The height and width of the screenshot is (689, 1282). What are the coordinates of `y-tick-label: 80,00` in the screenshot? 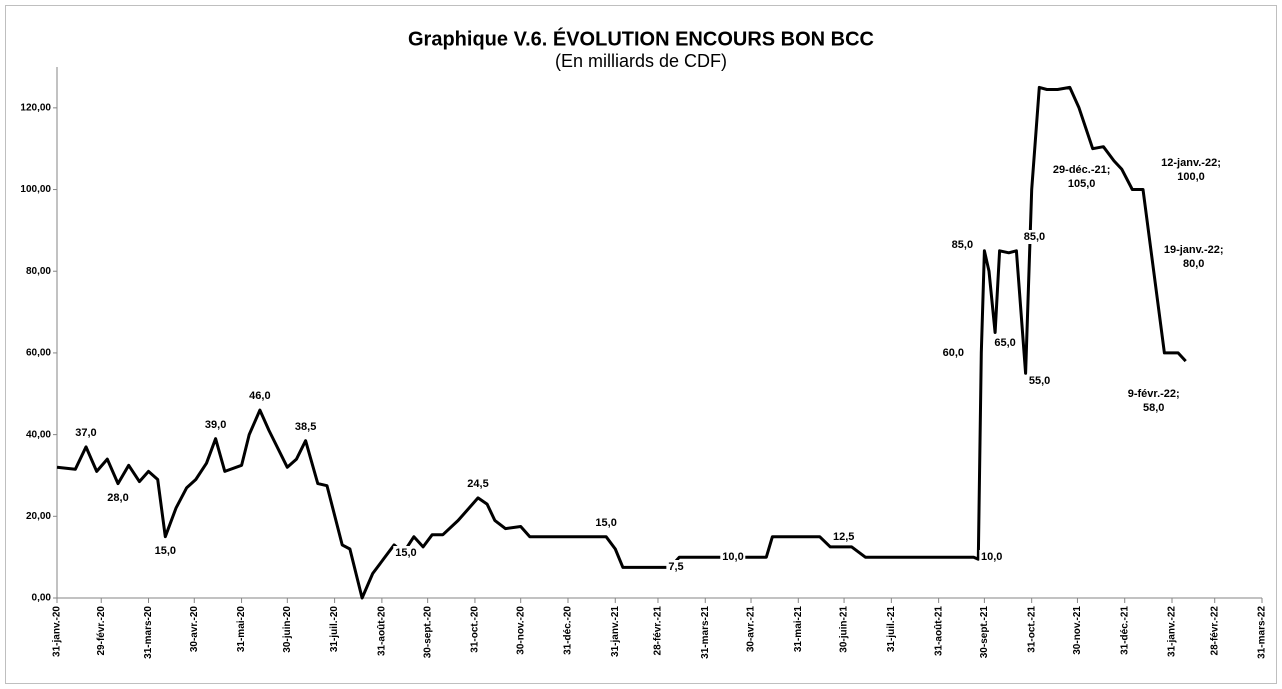 It's located at (38, 271).